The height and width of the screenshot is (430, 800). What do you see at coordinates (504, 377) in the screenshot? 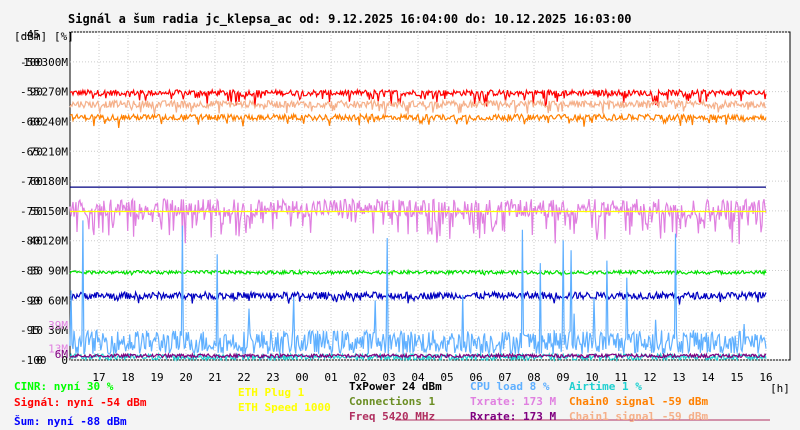
I see `x-tick-label: 07` at bounding box center [504, 377].